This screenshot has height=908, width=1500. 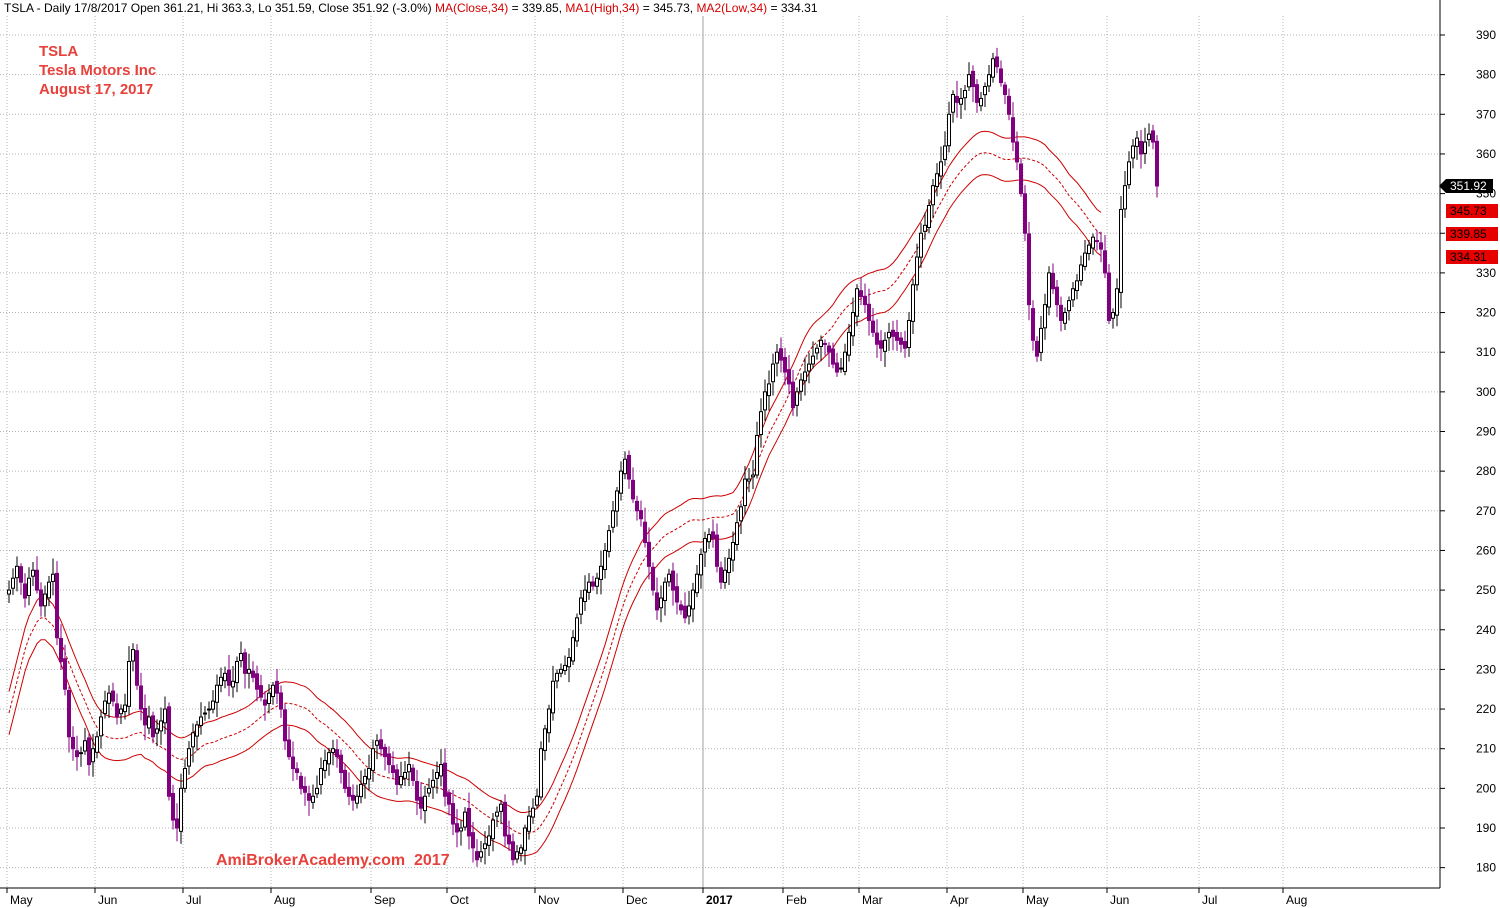 What do you see at coordinates (732, 8) in the screenshot?
I see `ma2-label: MA2(Low,34)` at bounding box center [732, 8].